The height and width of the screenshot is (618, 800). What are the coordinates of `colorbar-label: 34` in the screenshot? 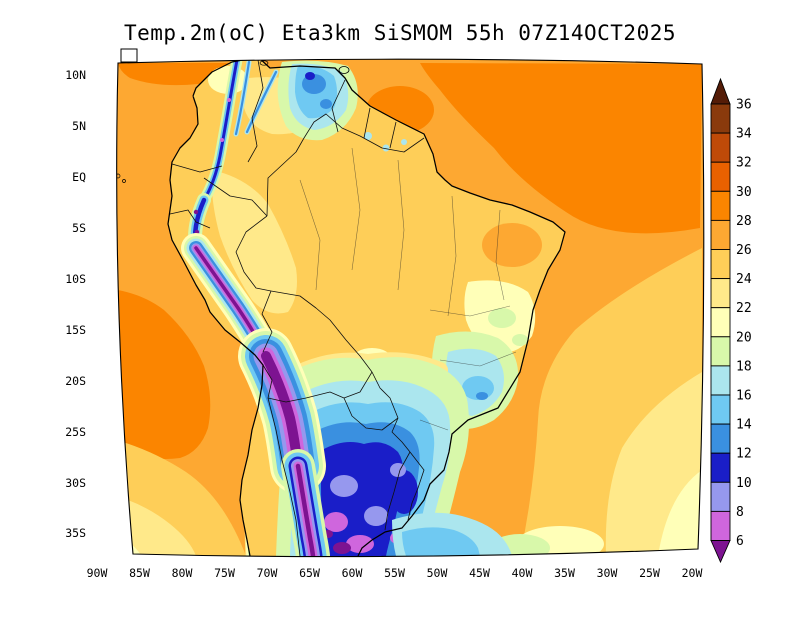 It's located at (744, 134).